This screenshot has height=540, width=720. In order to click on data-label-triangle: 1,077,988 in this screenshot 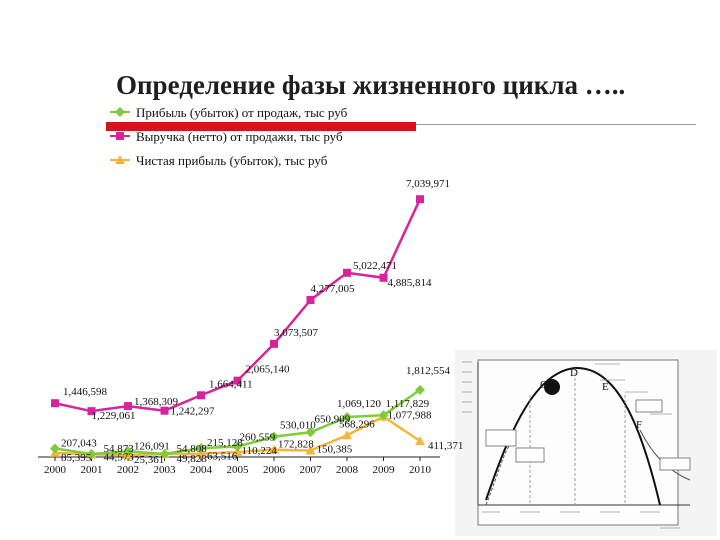, I will do `click(410, 416)`.